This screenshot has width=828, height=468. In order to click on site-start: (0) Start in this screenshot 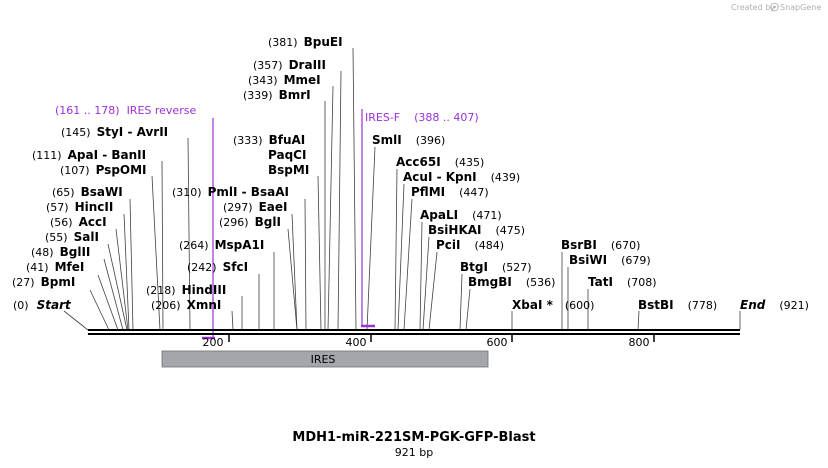, I will do `click(42, 305)`.